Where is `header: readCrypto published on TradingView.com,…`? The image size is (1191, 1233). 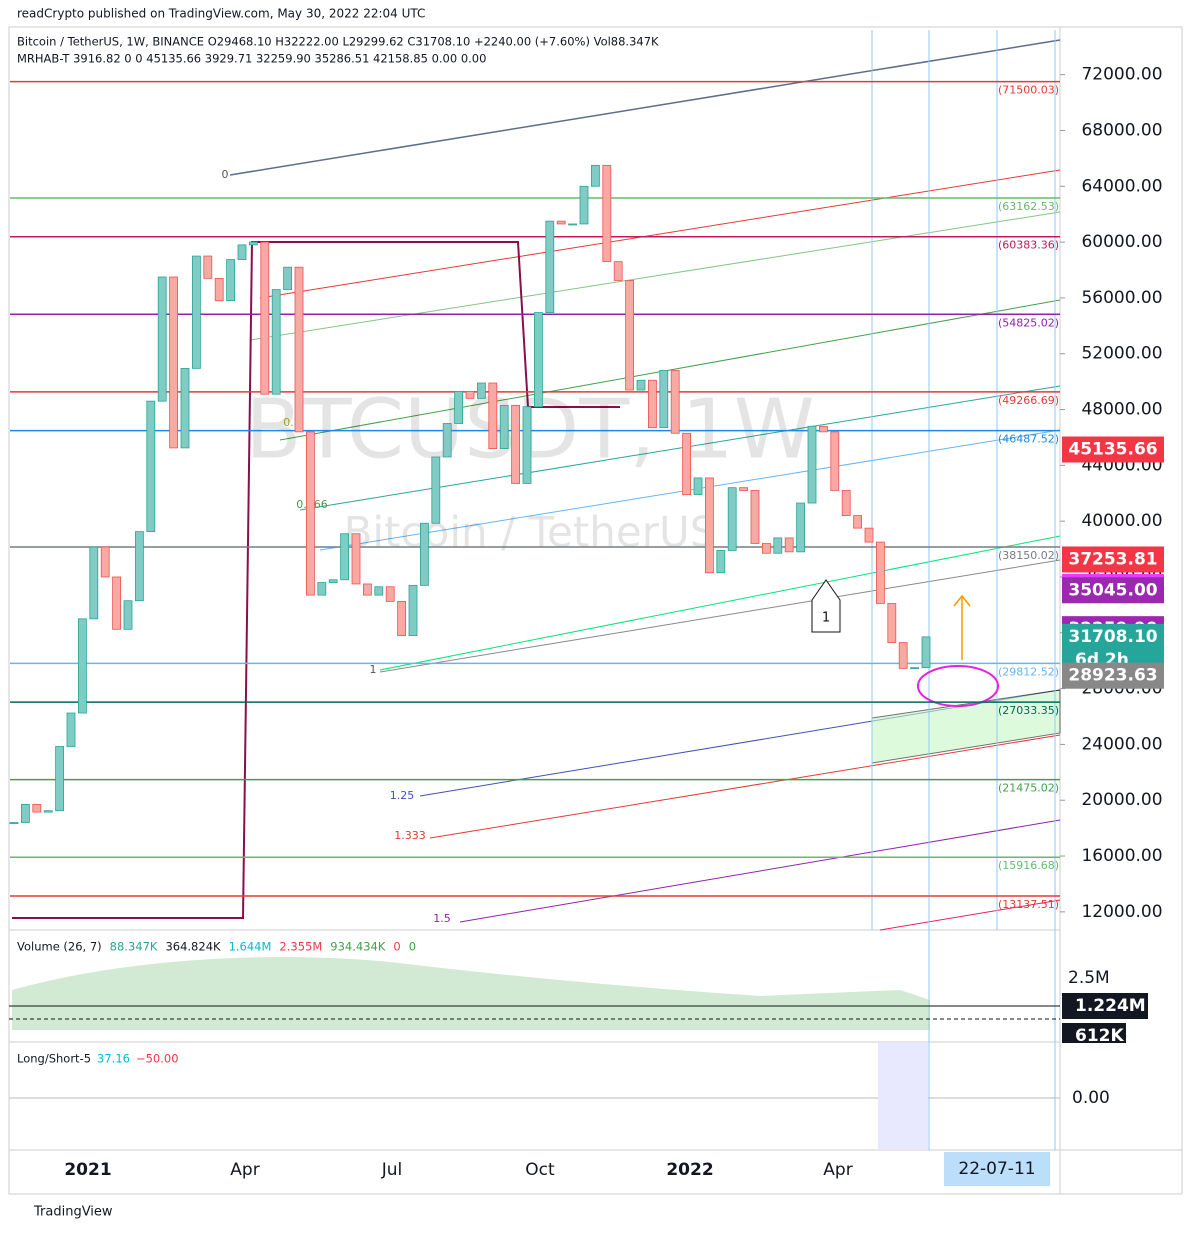 header: readCrypto published on TradingView.com,… is located at coordinates (221, 14).